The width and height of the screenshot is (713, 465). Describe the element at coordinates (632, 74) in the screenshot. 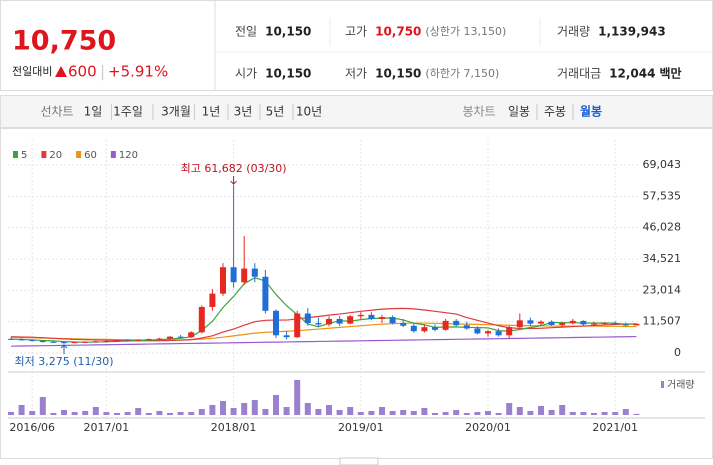

I see `stat-value: 12,044` at that location.